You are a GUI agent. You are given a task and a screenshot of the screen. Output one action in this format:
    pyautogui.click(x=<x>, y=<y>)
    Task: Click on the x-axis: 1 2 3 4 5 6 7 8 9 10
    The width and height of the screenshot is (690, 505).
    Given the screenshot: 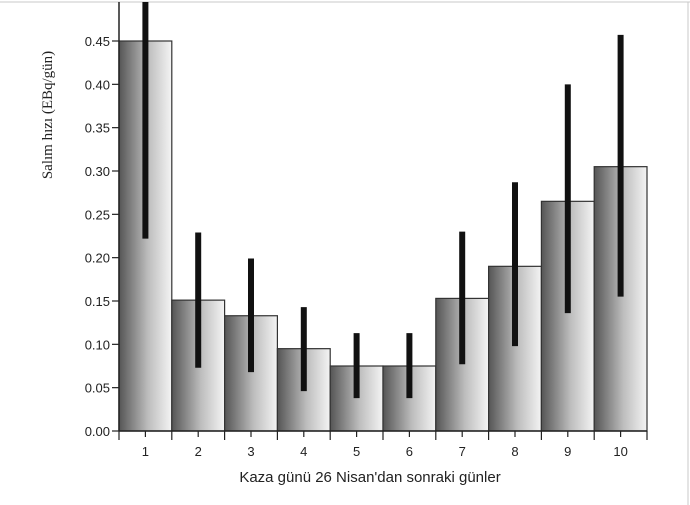 What is the action you would take?
    pyautogui.click(x=383, y=444)
    